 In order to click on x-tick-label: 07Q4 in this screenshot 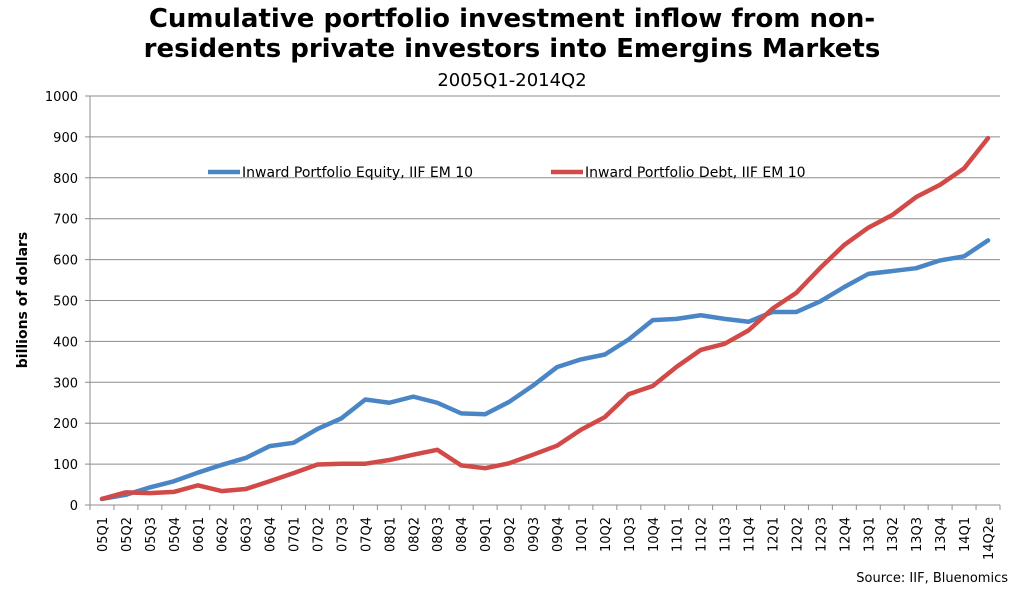, I will do `click(366, 534)`.